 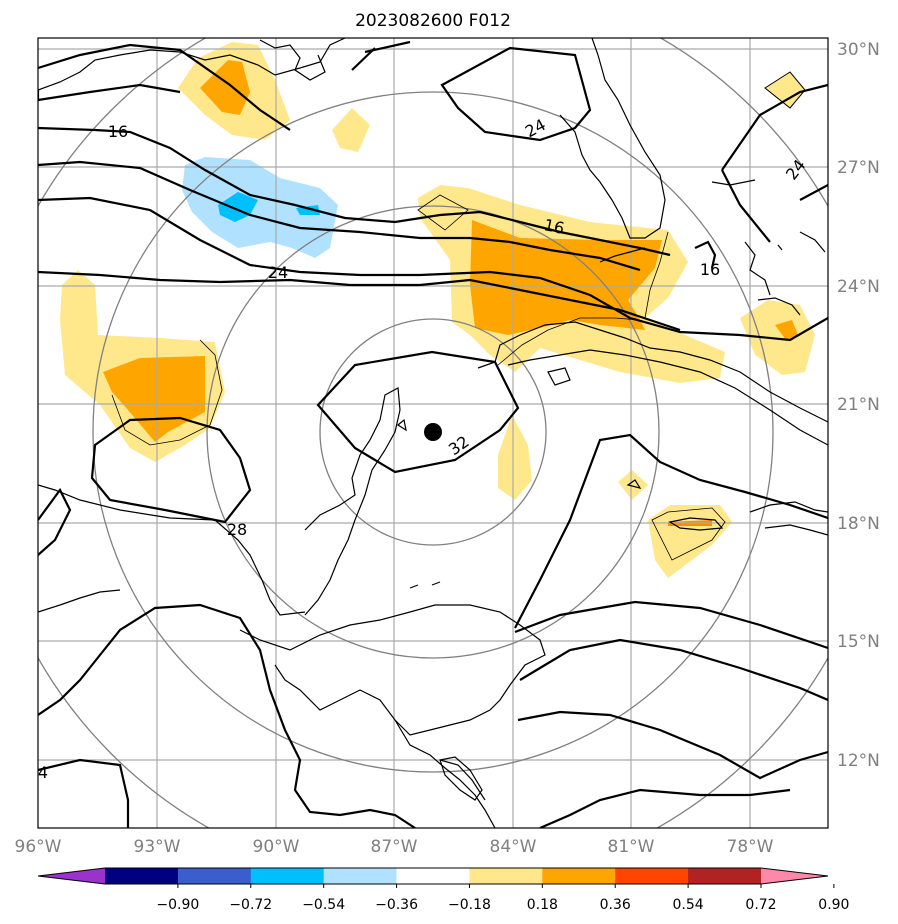 What do you see at coordinates (750, 847) in the screenshot?
I see `lon-tick-label: 78°W` at bounding box center [750, 847].